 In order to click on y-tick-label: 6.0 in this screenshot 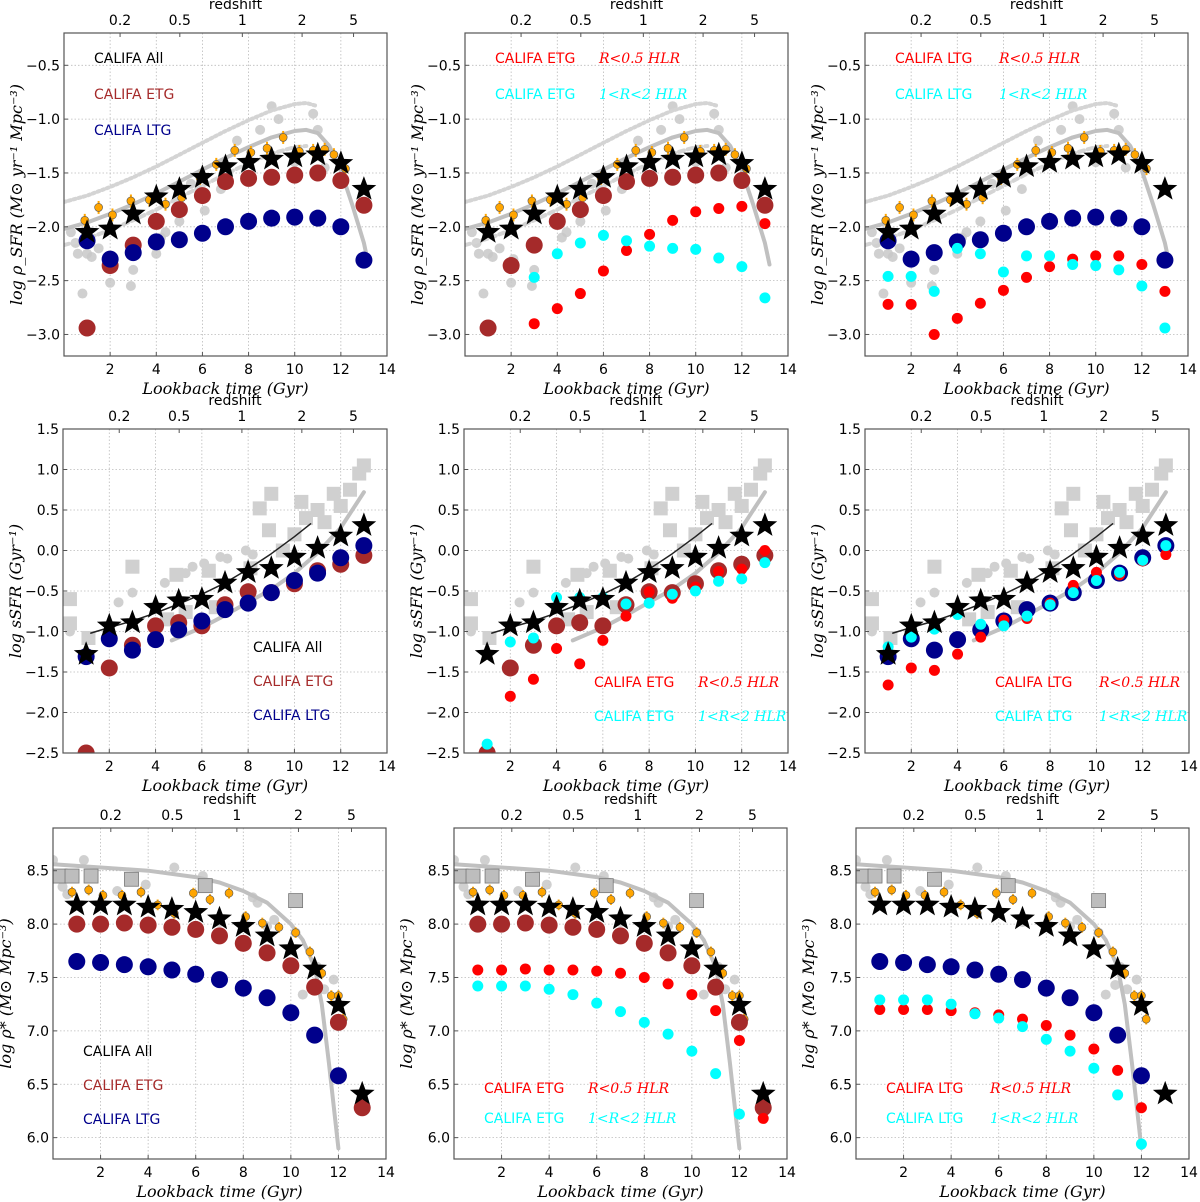, I will do `click(439, 1139)`.